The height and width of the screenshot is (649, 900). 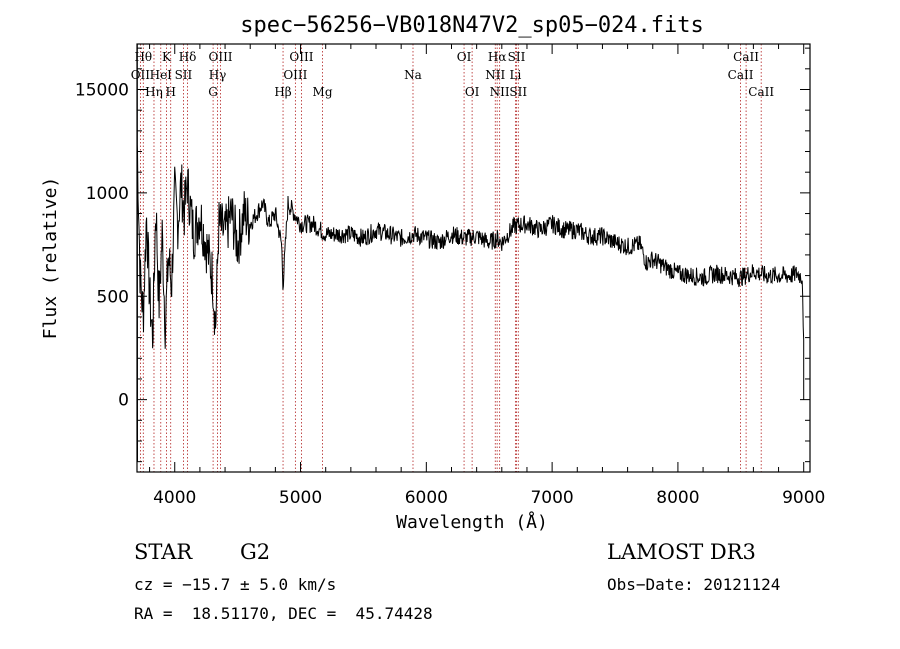 I want to click on x-tick-label-3: 7000, so click(x=551, y=498).